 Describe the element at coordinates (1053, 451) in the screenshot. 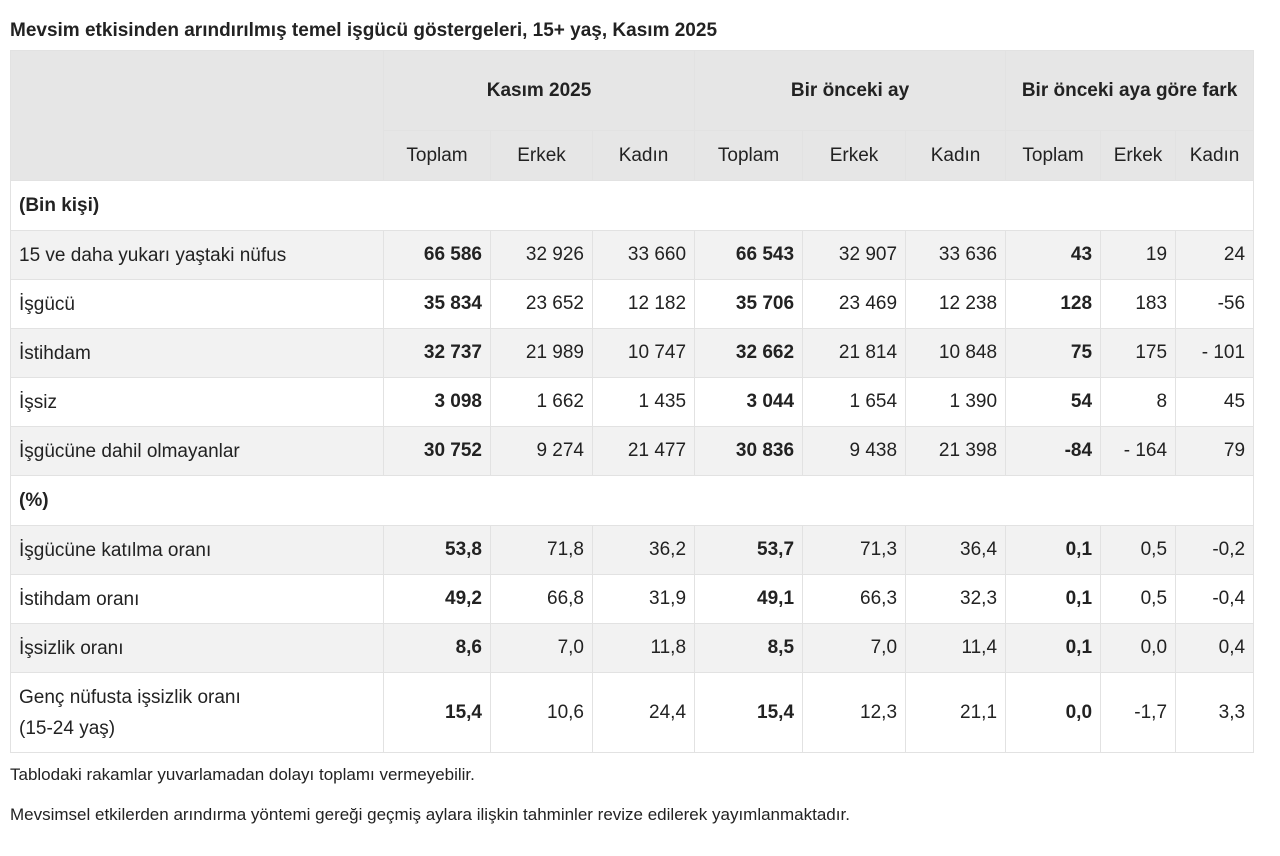

I see `cell-value: -84` at that location.